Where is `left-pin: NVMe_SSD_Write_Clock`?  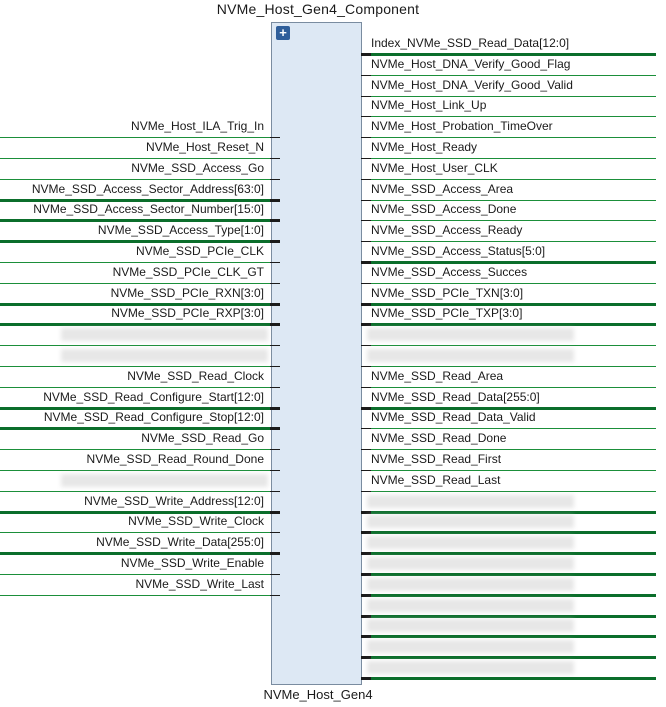 left-pin: NVMe_SSD_Write_Clock is located at coordinates (140, 523).